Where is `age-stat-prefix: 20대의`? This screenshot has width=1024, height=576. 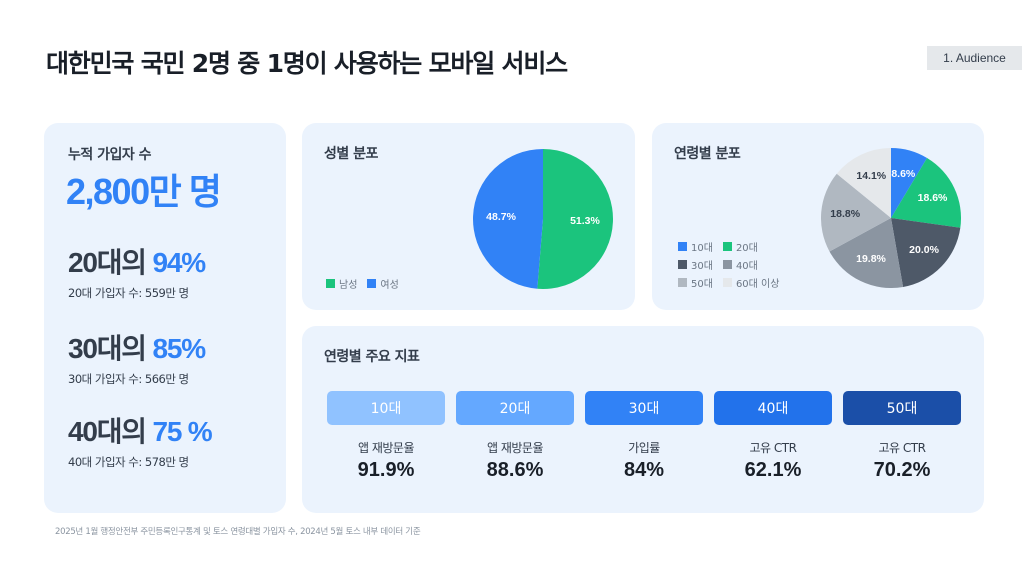
age-stat-prefix: 20대의 is located at coordinates (110, 262).